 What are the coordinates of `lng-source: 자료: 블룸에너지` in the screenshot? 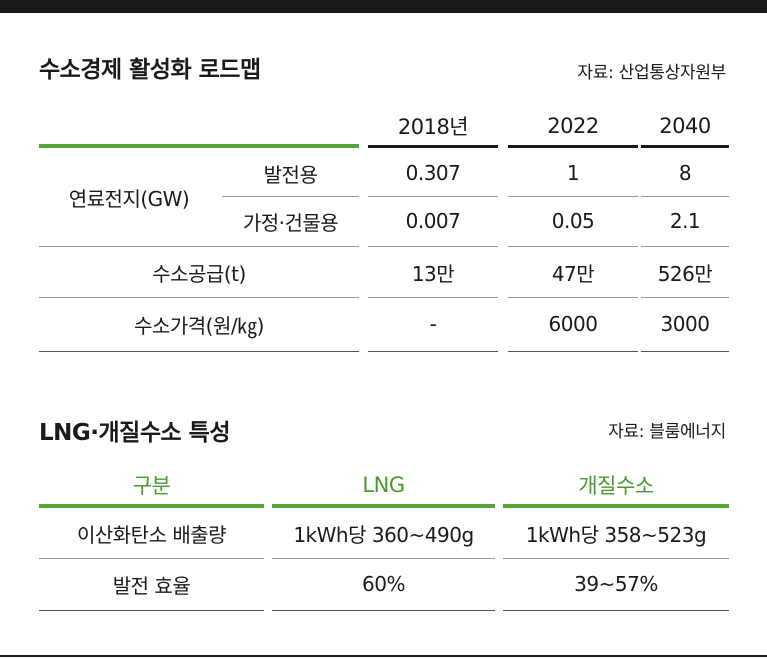 It's located at (667, 432).